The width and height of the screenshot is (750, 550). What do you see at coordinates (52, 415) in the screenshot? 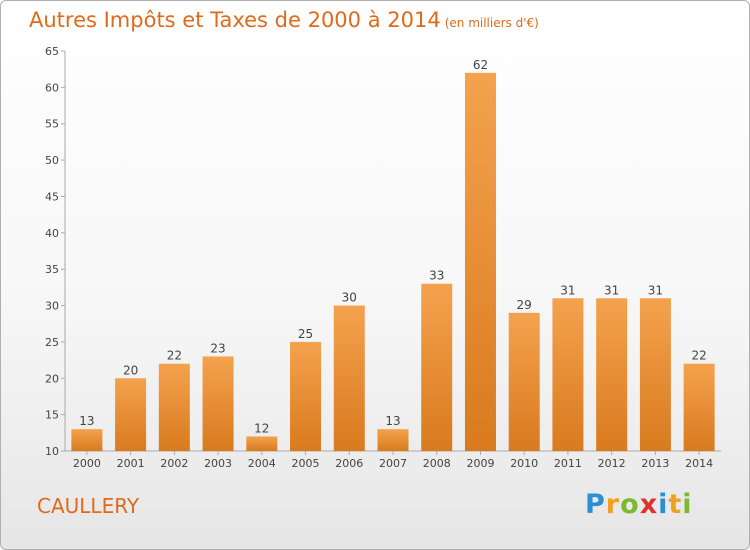
I see `y-tick-label: 15` at bounding box center [52, 415].